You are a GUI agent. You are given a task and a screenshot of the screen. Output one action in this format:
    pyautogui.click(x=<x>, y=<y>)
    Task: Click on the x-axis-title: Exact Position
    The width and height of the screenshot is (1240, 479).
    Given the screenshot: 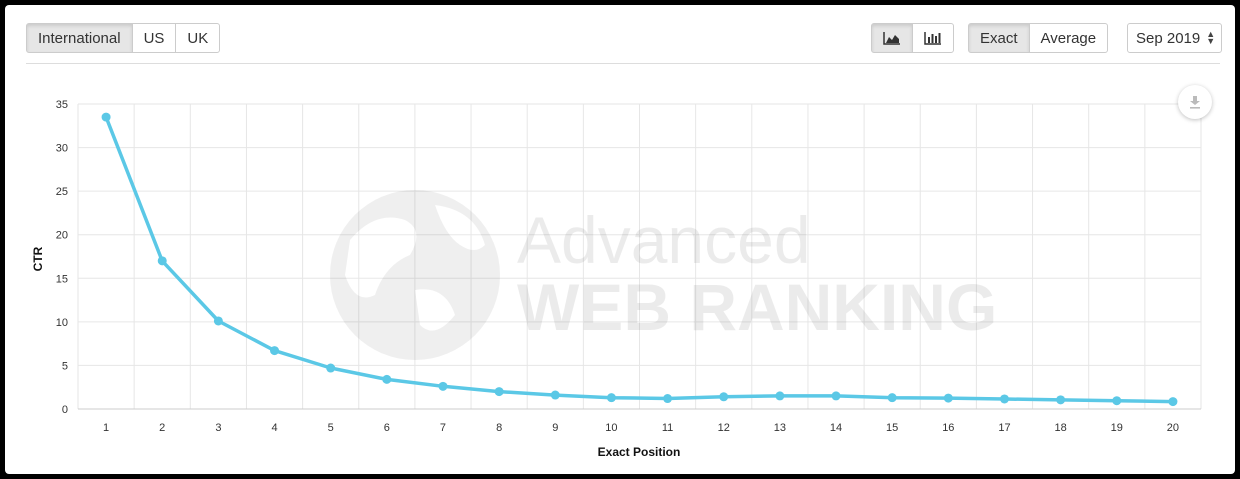 What is the action you would take?
    pyautogui.click(x=639, y=452)
    